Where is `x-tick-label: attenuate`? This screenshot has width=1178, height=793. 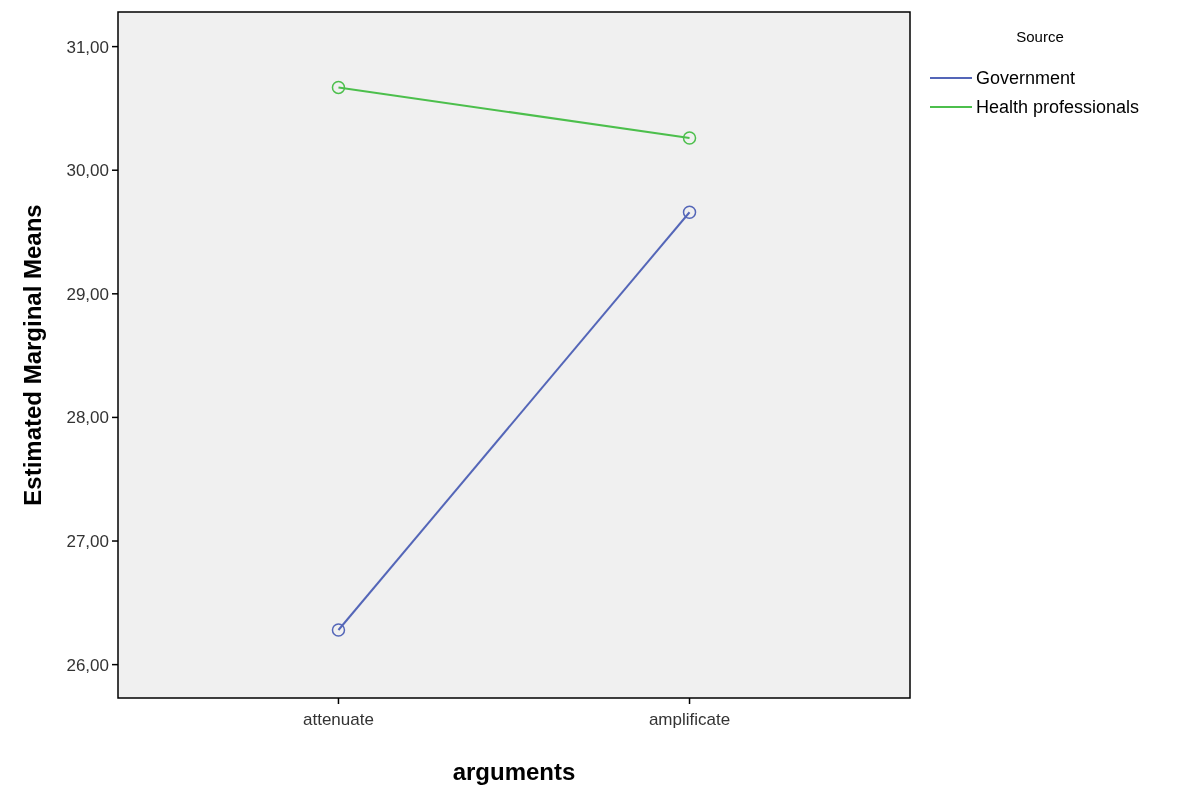
x-tick-label: attenuate is located at coordinates (338, 719).